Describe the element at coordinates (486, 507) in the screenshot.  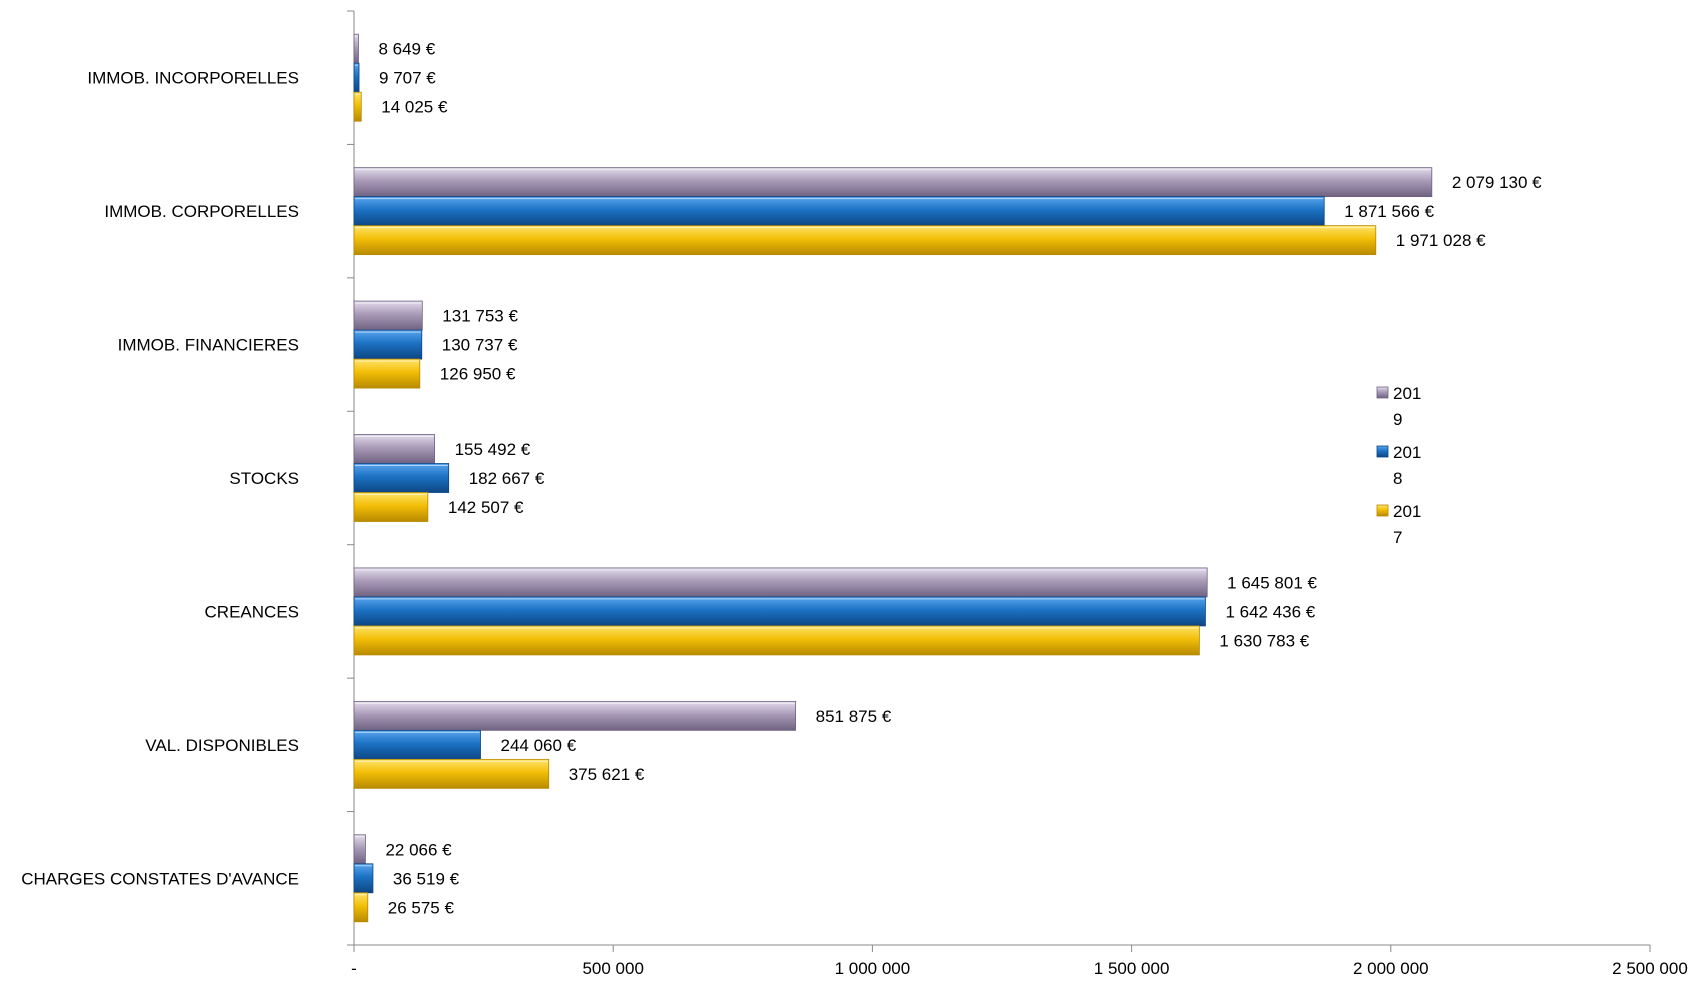
I see `value-label: 142 507 €` at that location.